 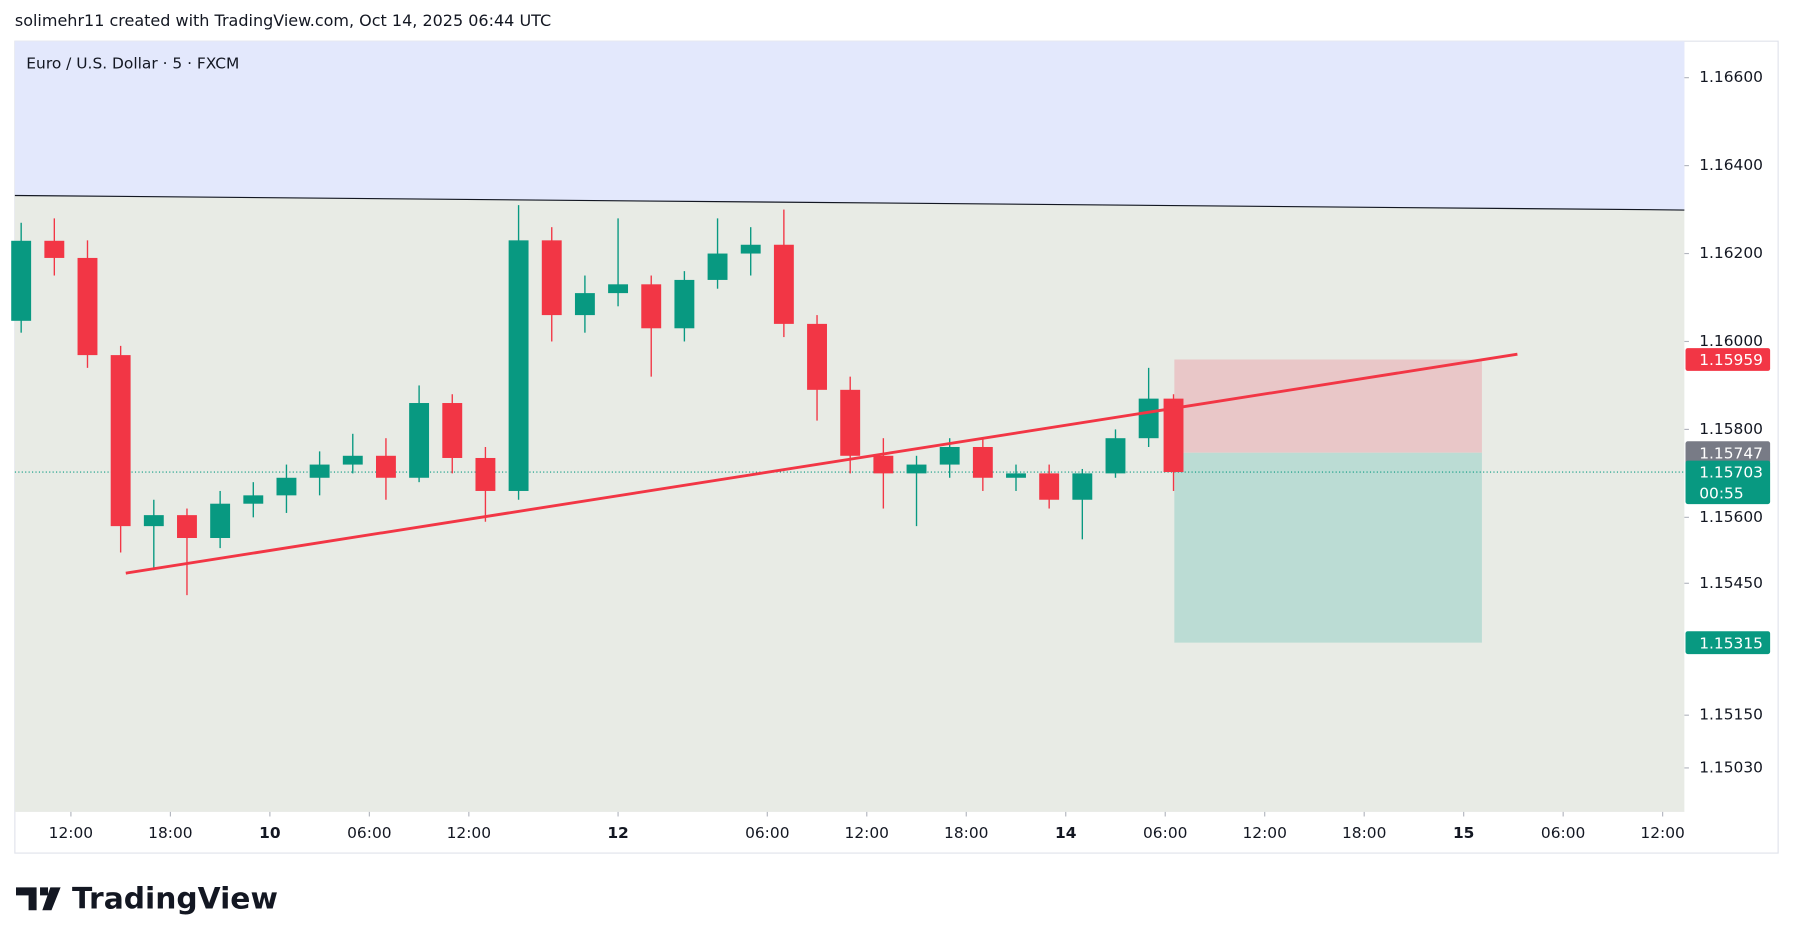 I want to click on resistance-line, so click(x=849, y=202).